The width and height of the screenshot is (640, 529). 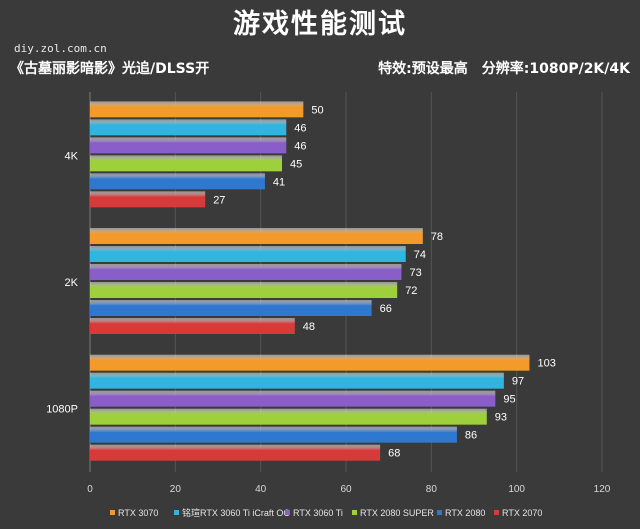 I want to click on x-tick-label: 20, so click(x=176, y=489).